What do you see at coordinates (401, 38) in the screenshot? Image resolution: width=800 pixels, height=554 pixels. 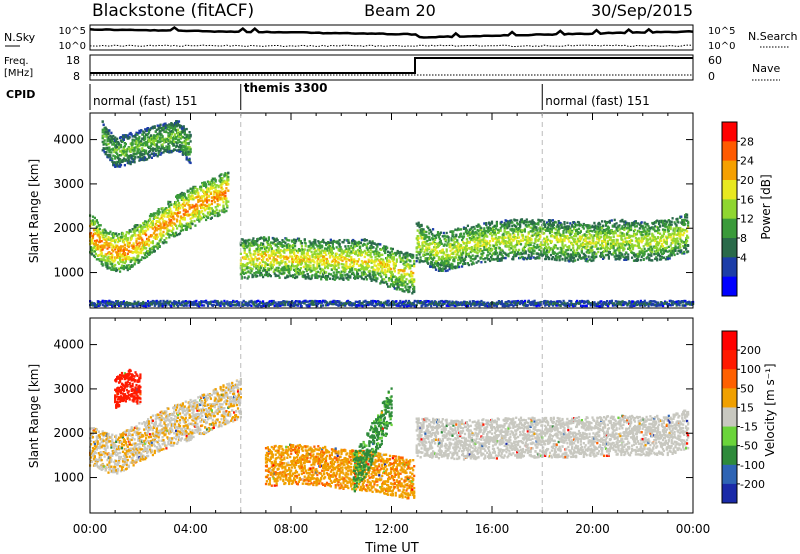 I see `noise-strip: N.Sky 10^5 10^0 10^5 10^0 N.Search` at bounding box center [401, 38].